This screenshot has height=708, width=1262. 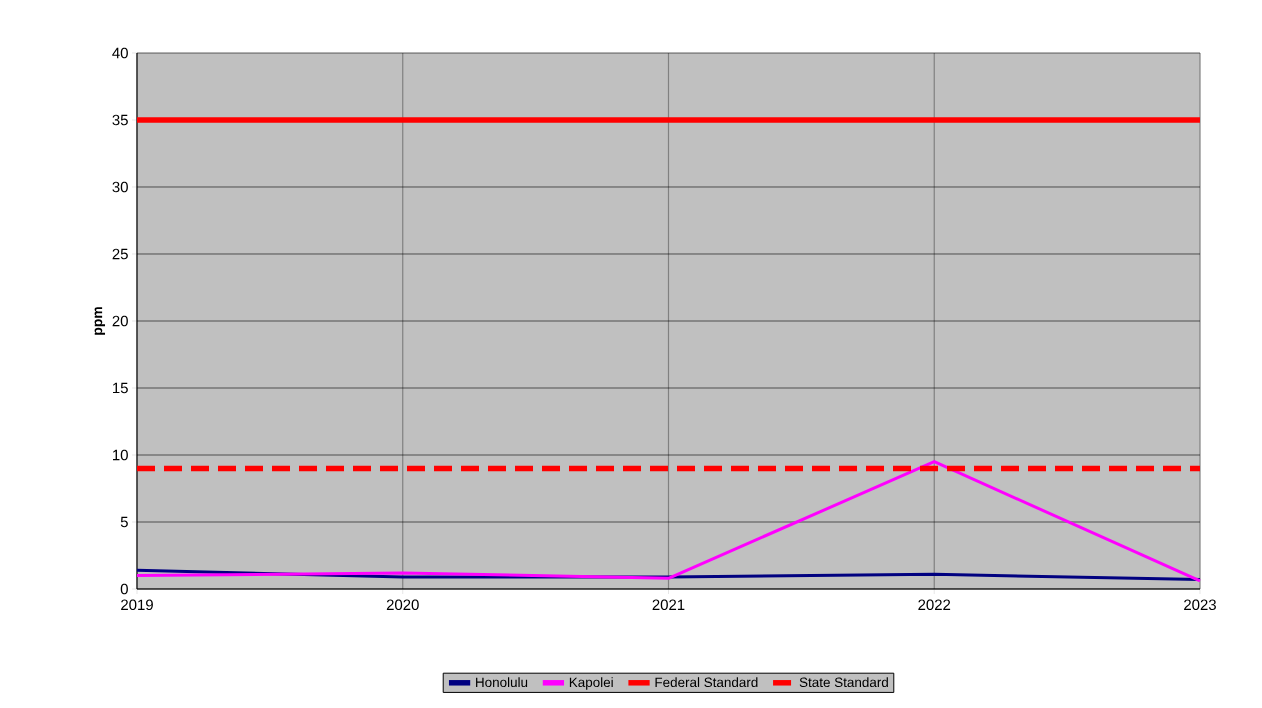 I want to click on x-tick-label: 2023, so click(x=1200, y=605).